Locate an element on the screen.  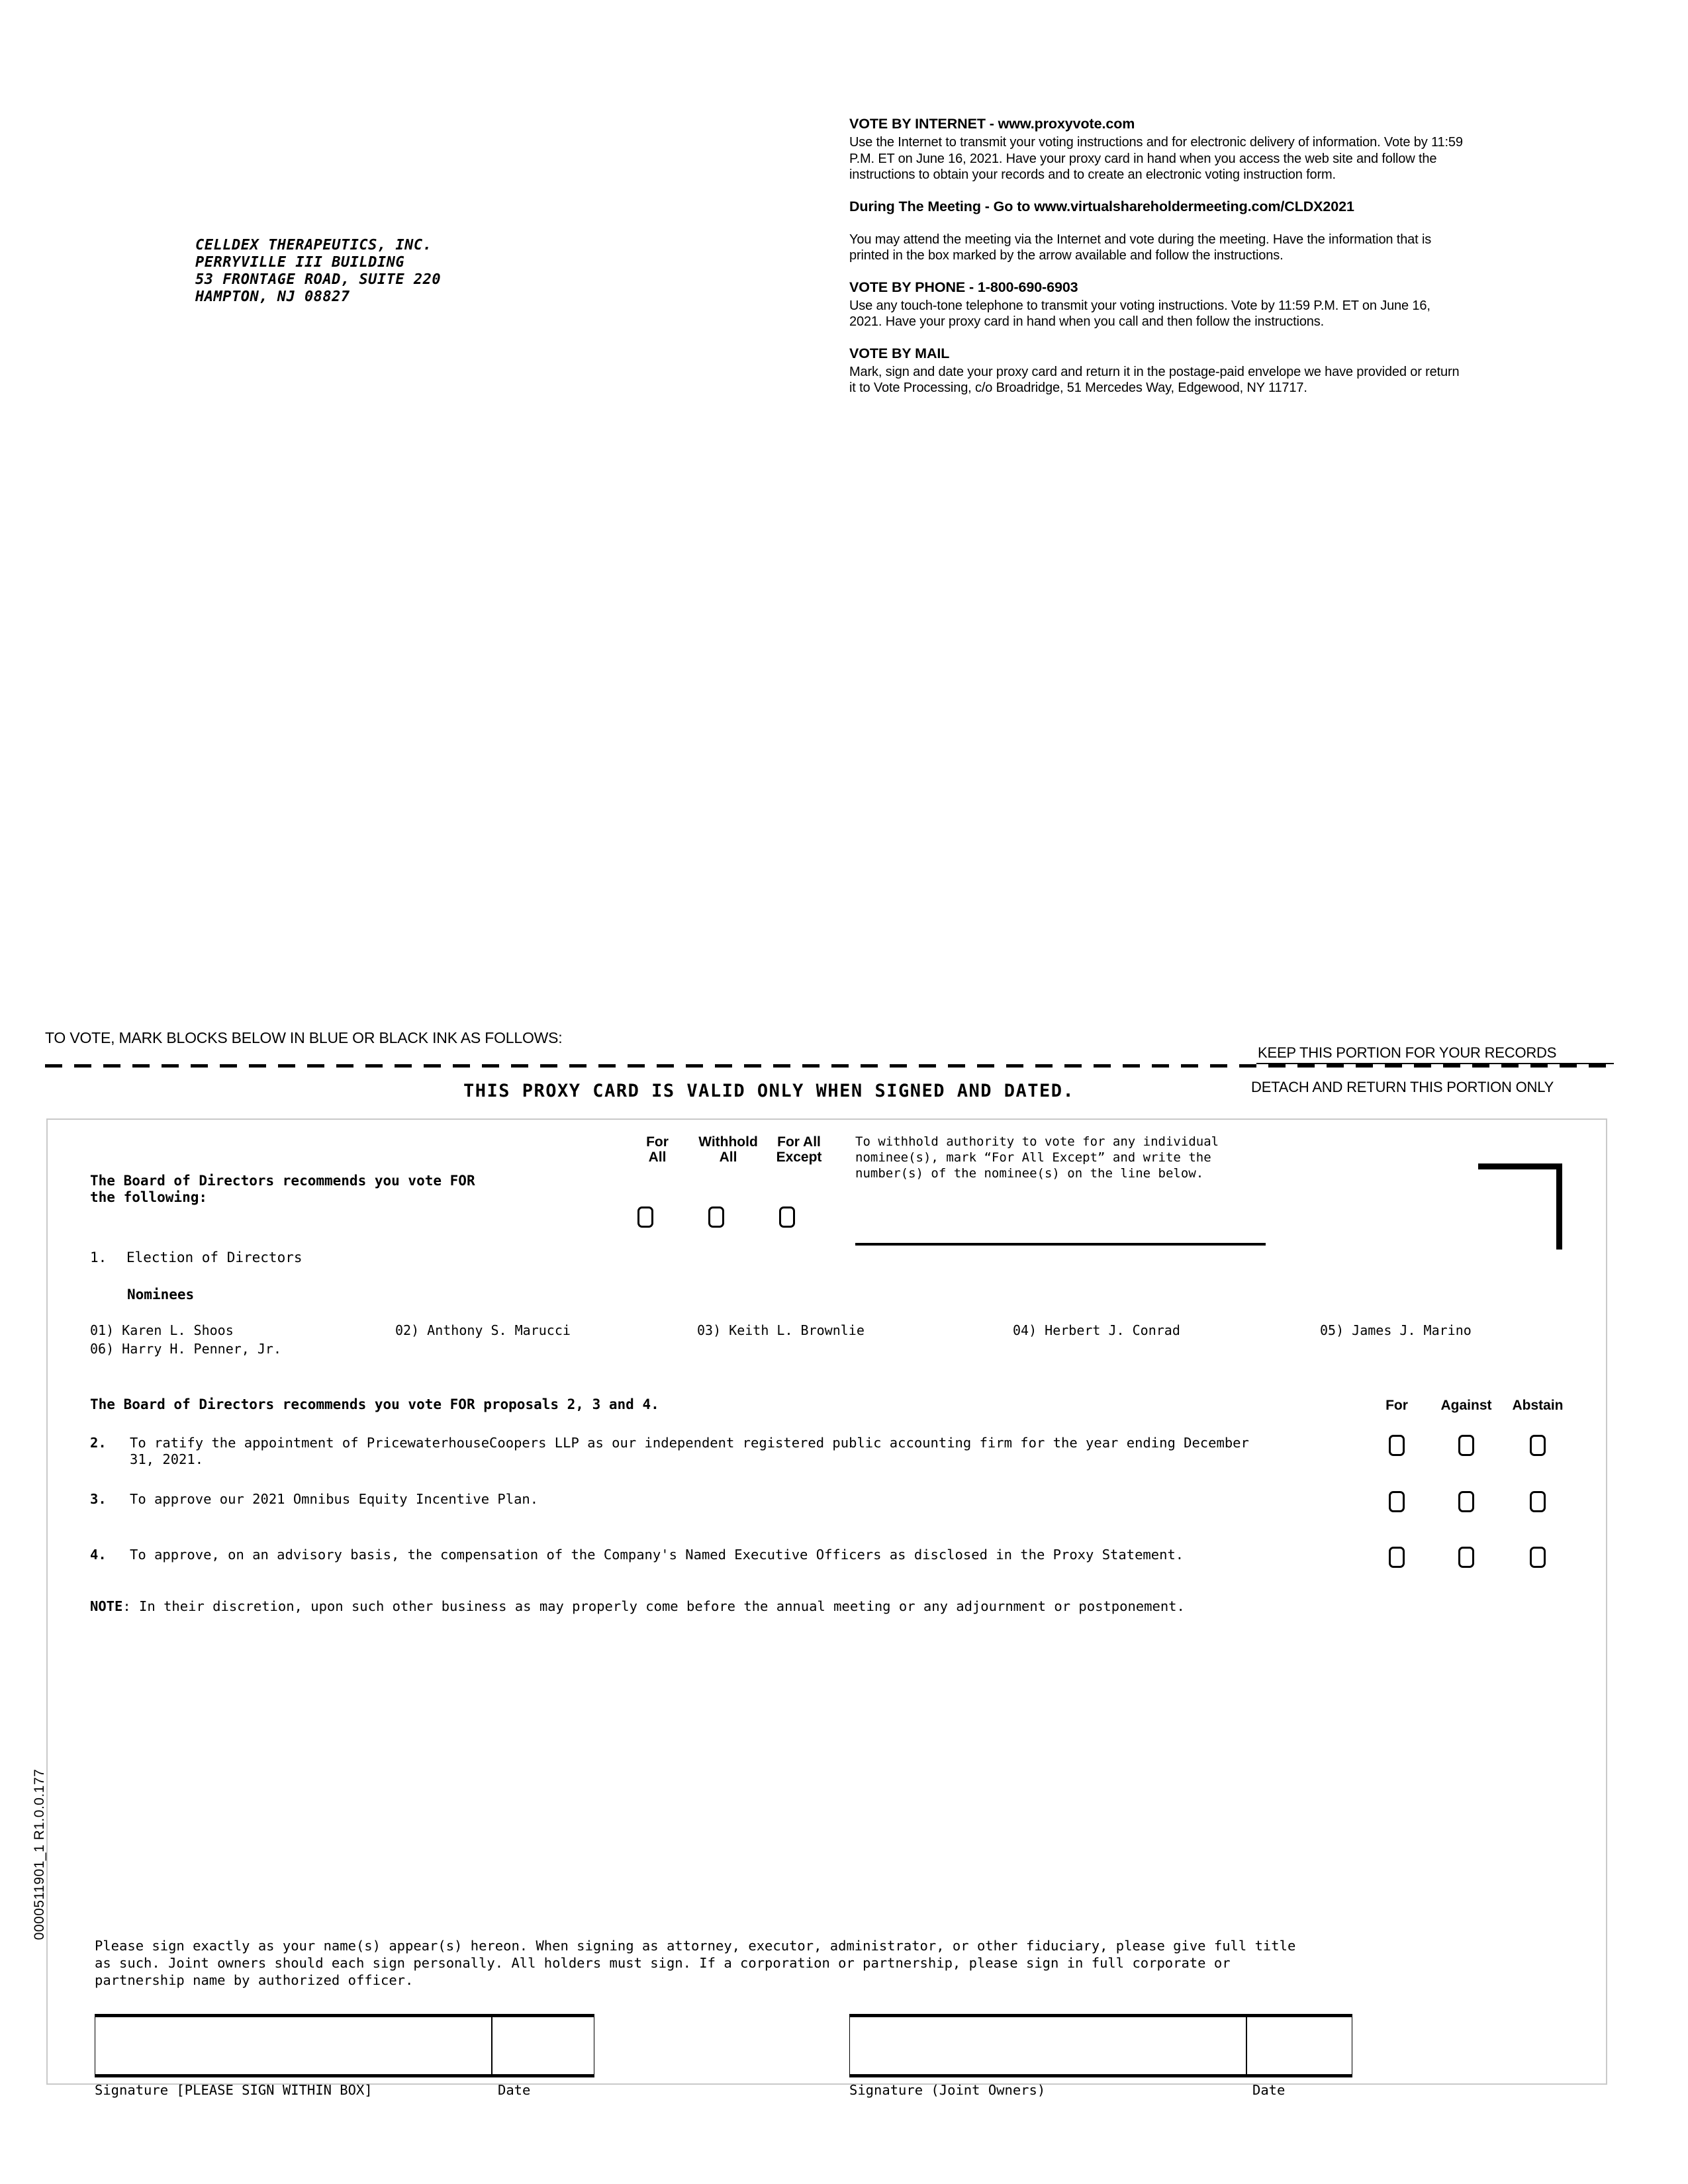
vote-method-heading: VOTE BY PHONE - 1-800-690-6903 is located at coordinates (963, 287).